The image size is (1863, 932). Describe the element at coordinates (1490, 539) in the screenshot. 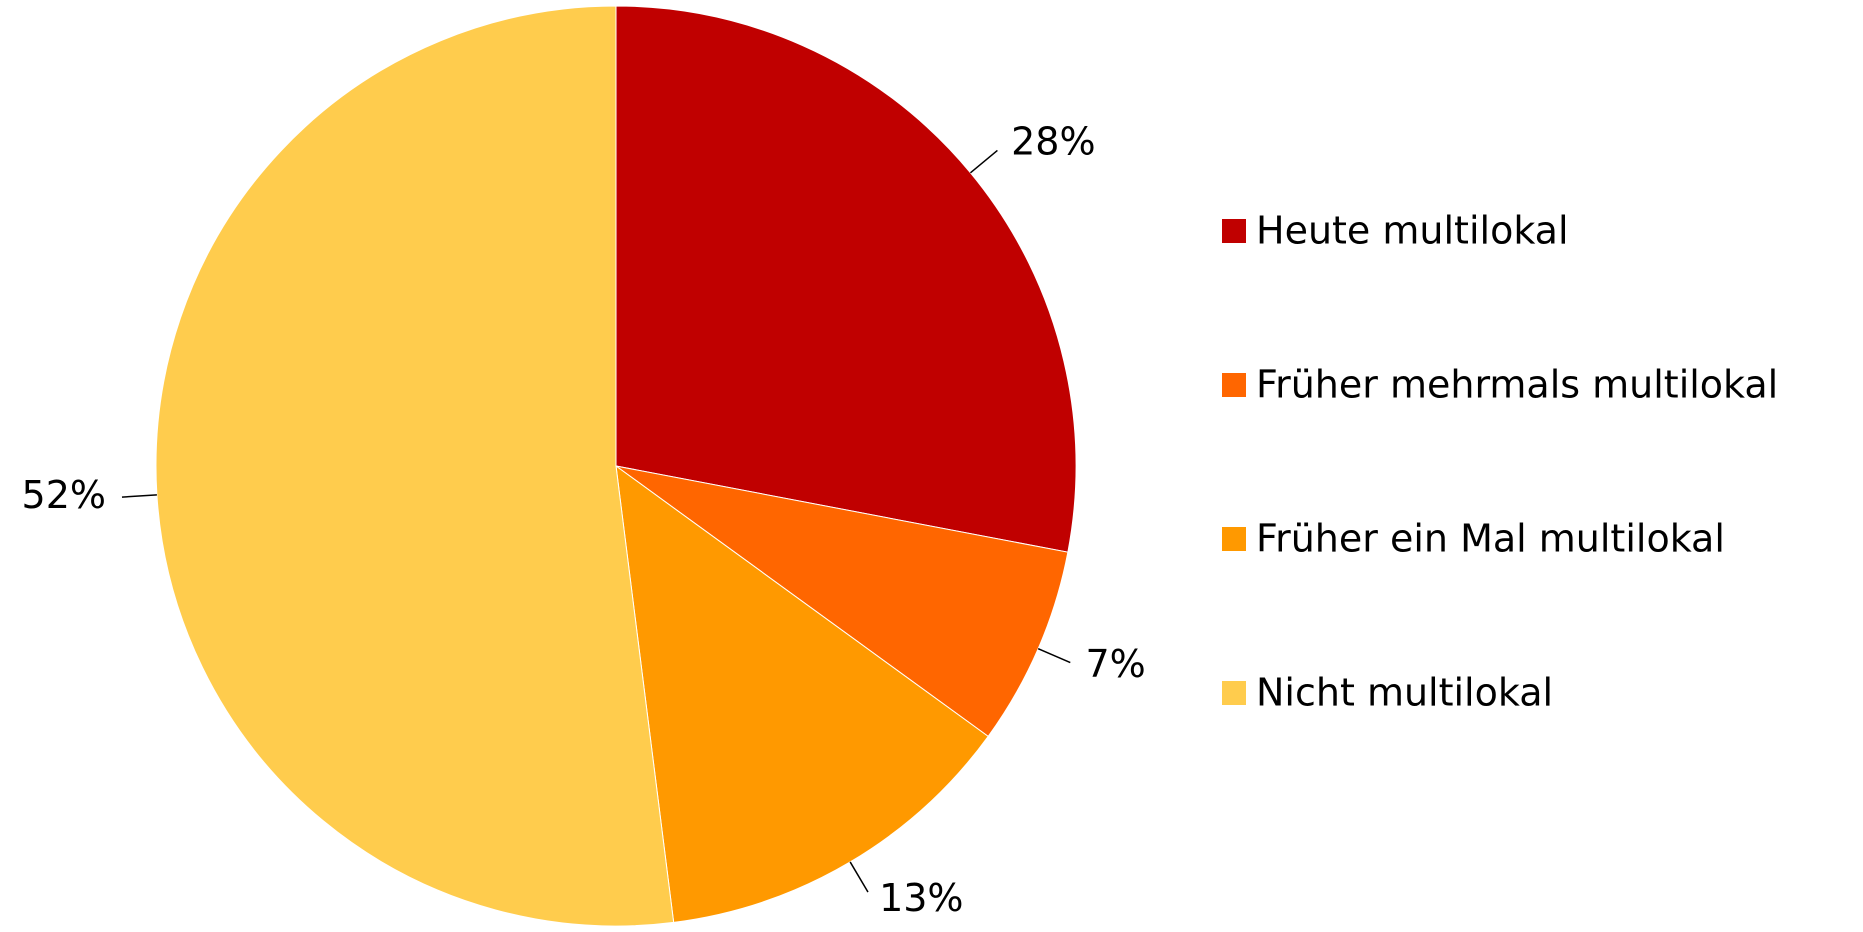

I see `legend-label: Früher ein Mal multilokal` at that location.